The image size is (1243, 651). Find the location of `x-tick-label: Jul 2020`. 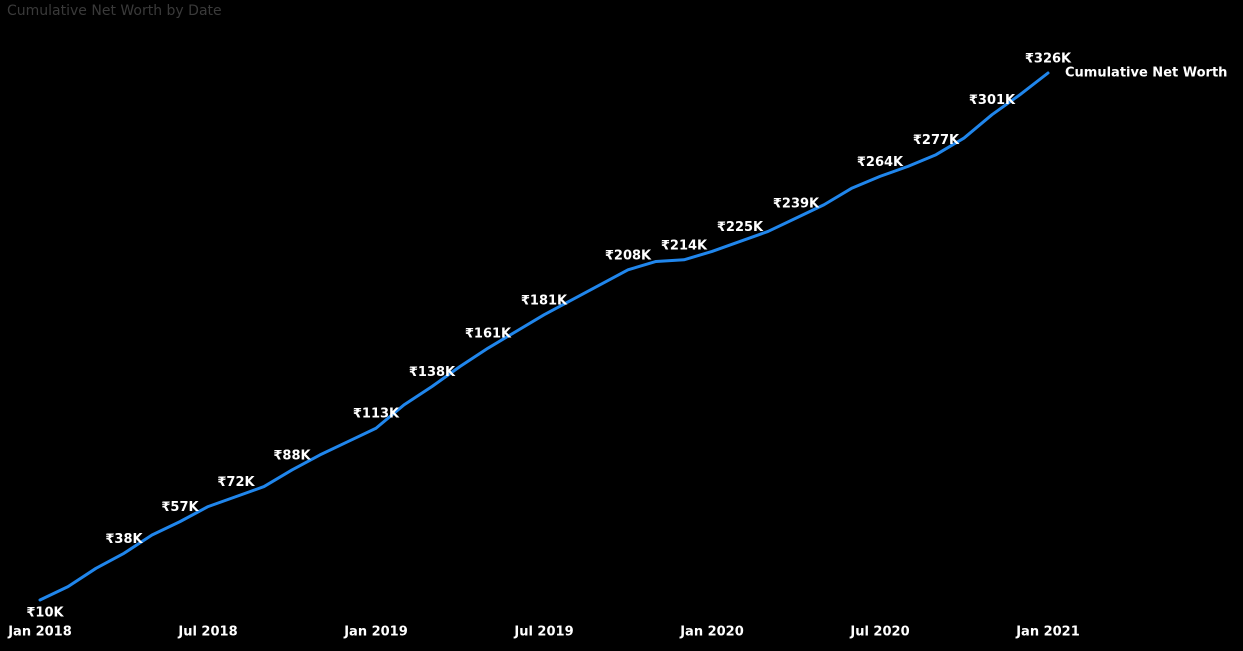

x-tick-label: Jul 2020 is located at coordinates (879, 632).